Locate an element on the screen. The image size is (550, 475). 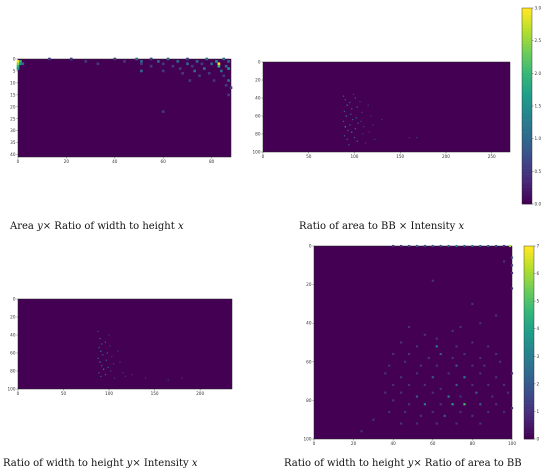
x-tick-label: 60 is located at coordinates (164, 161).